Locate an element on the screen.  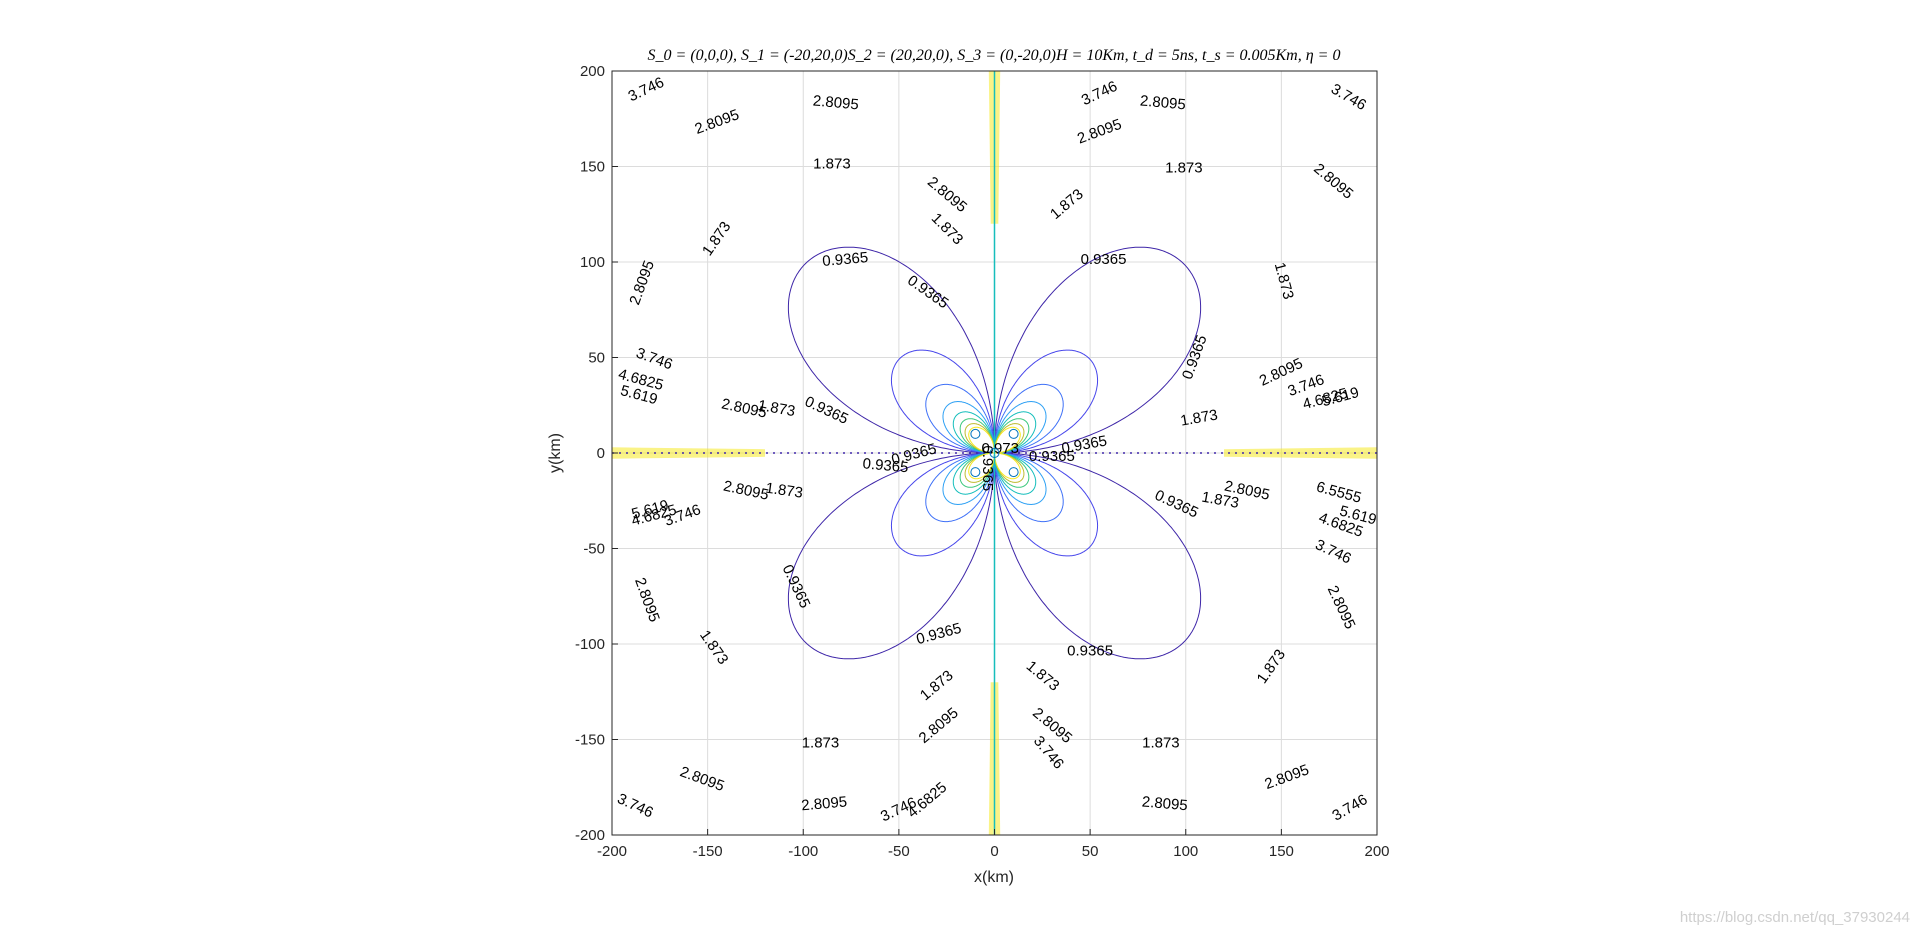
y-axis-ticks: -200 -150 -100 -50 0 50 100 150 200 is located at coordinates (596, 453).